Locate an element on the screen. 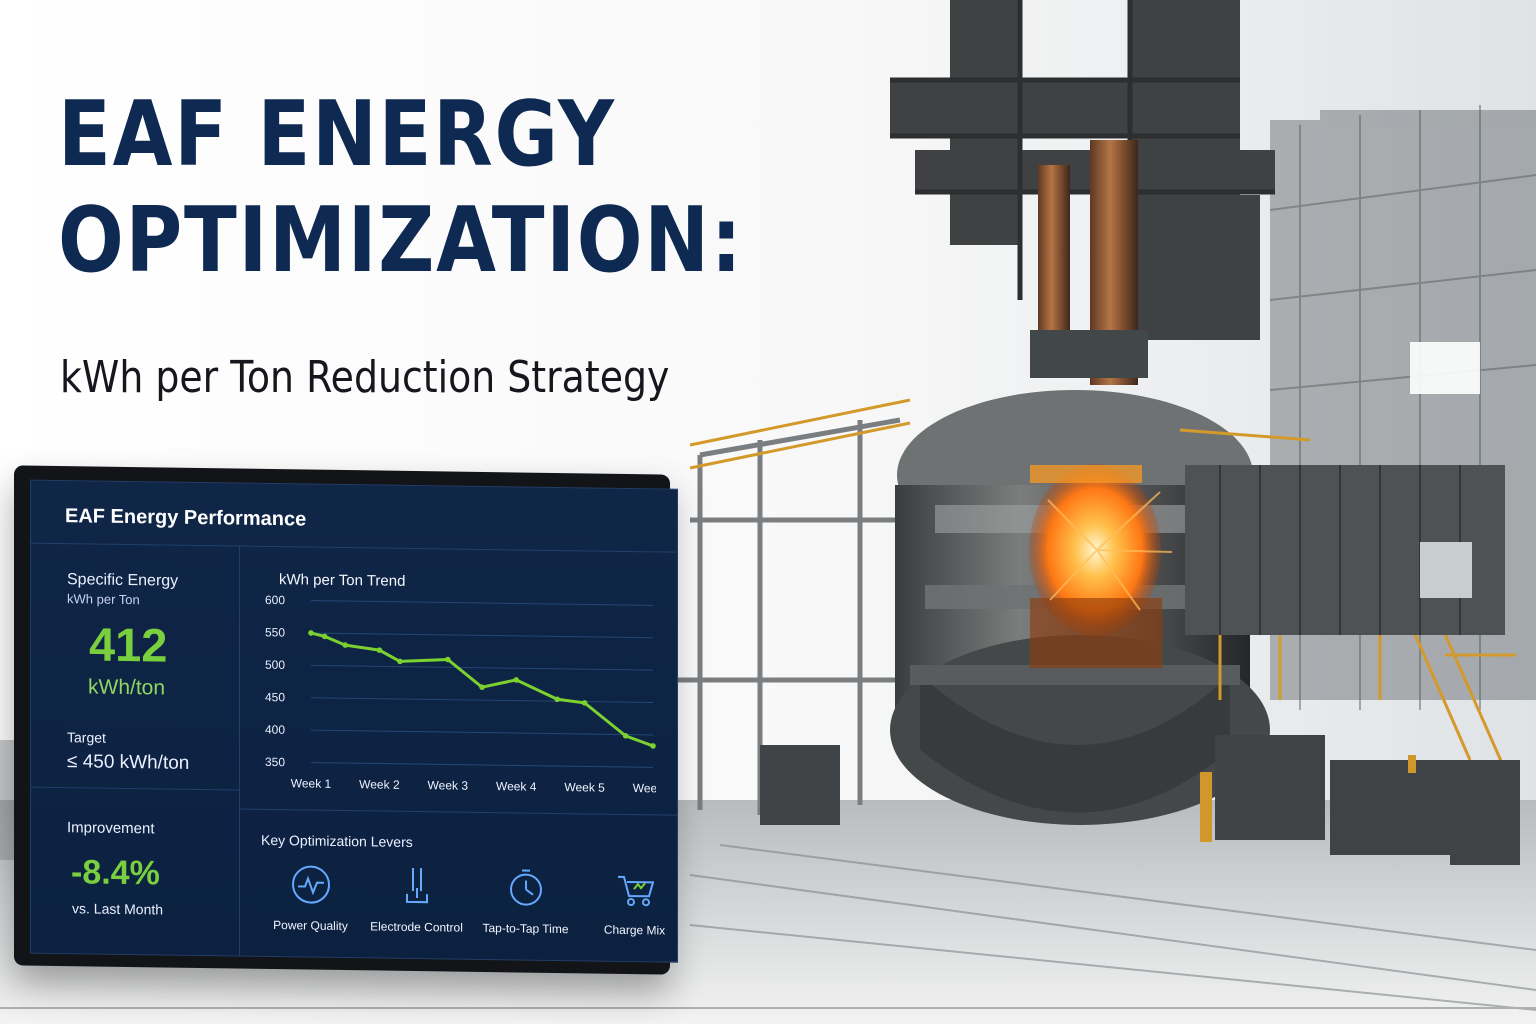 This screenshot has height=1024, width=1536. lever-label-power-quality: Power Quality is located at coordinates (310, 926).